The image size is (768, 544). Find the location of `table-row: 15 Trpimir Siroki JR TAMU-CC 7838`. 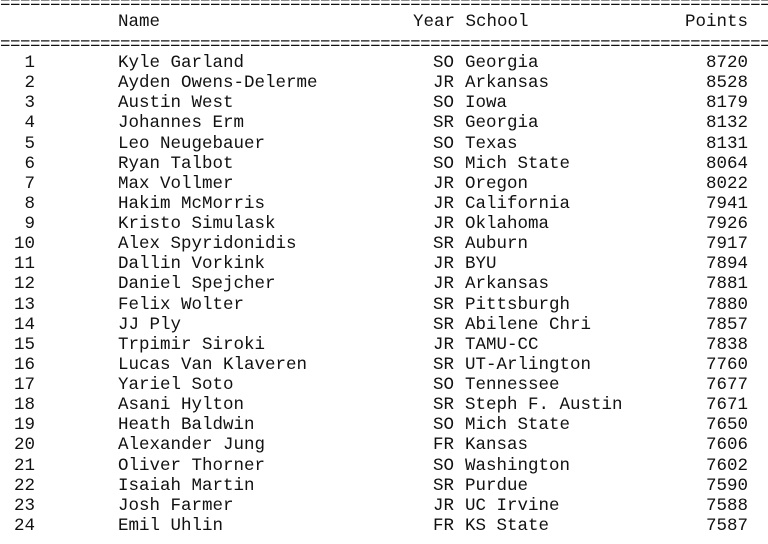

table-row: 15 Trpimir Siroki JR TAMU-CC 7838 is located at coordinates (384, 345).